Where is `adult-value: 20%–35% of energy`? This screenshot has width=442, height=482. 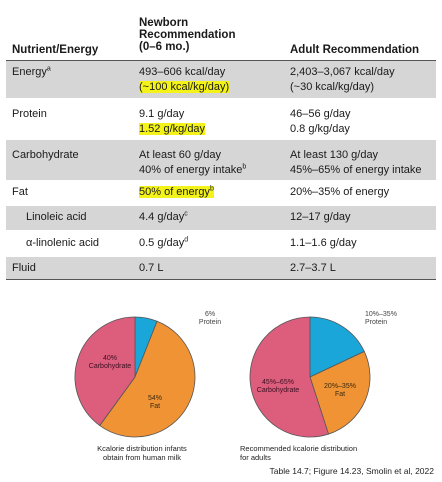
adult-value: 20%–35% of energy is located at coordinates (340, 192).